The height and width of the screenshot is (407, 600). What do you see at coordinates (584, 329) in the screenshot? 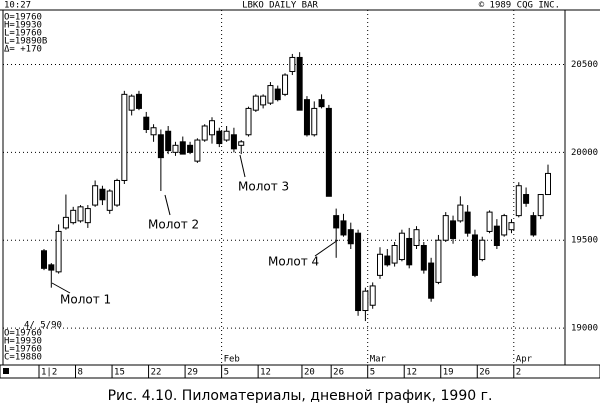
I see `y-tick-label: 19000` at bounding box center [584, 329].